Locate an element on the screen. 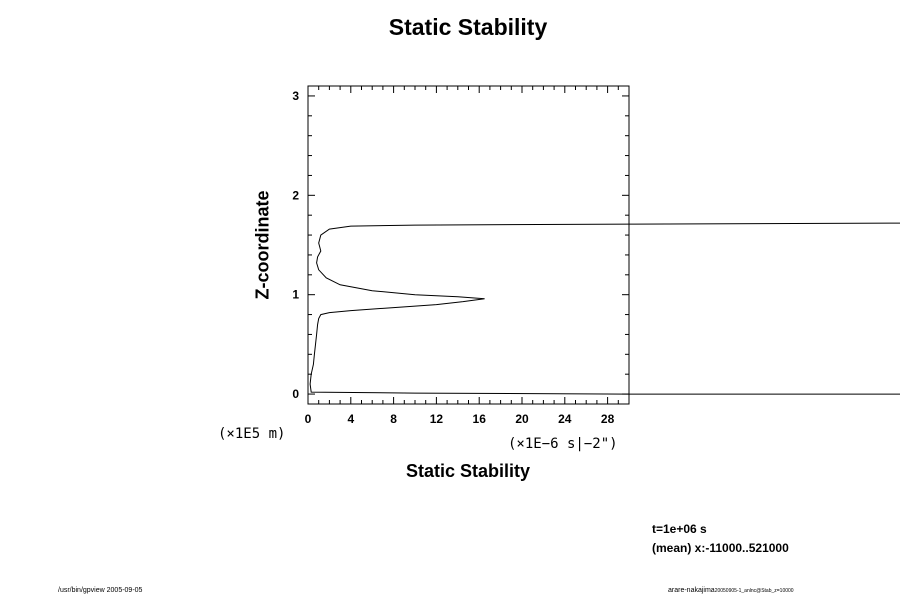  chart-title: Static Stability is located at coordinates (468, 27).